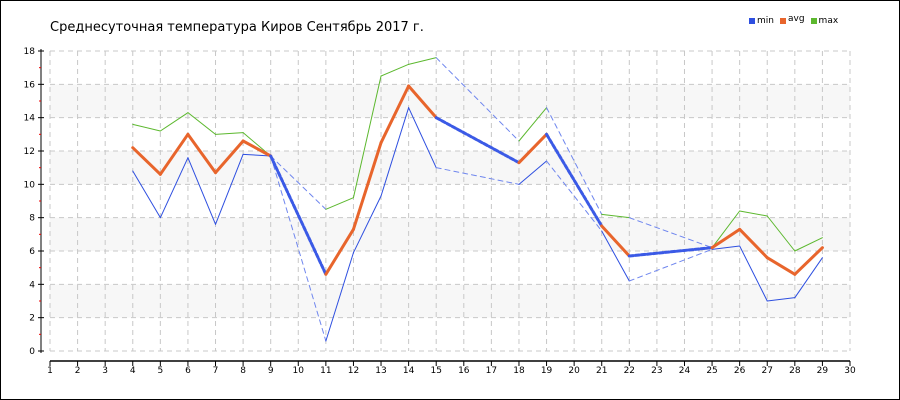 This screenshot has height=400, width=900. I want to click on x-tick-label: 2, so click(78, 371).